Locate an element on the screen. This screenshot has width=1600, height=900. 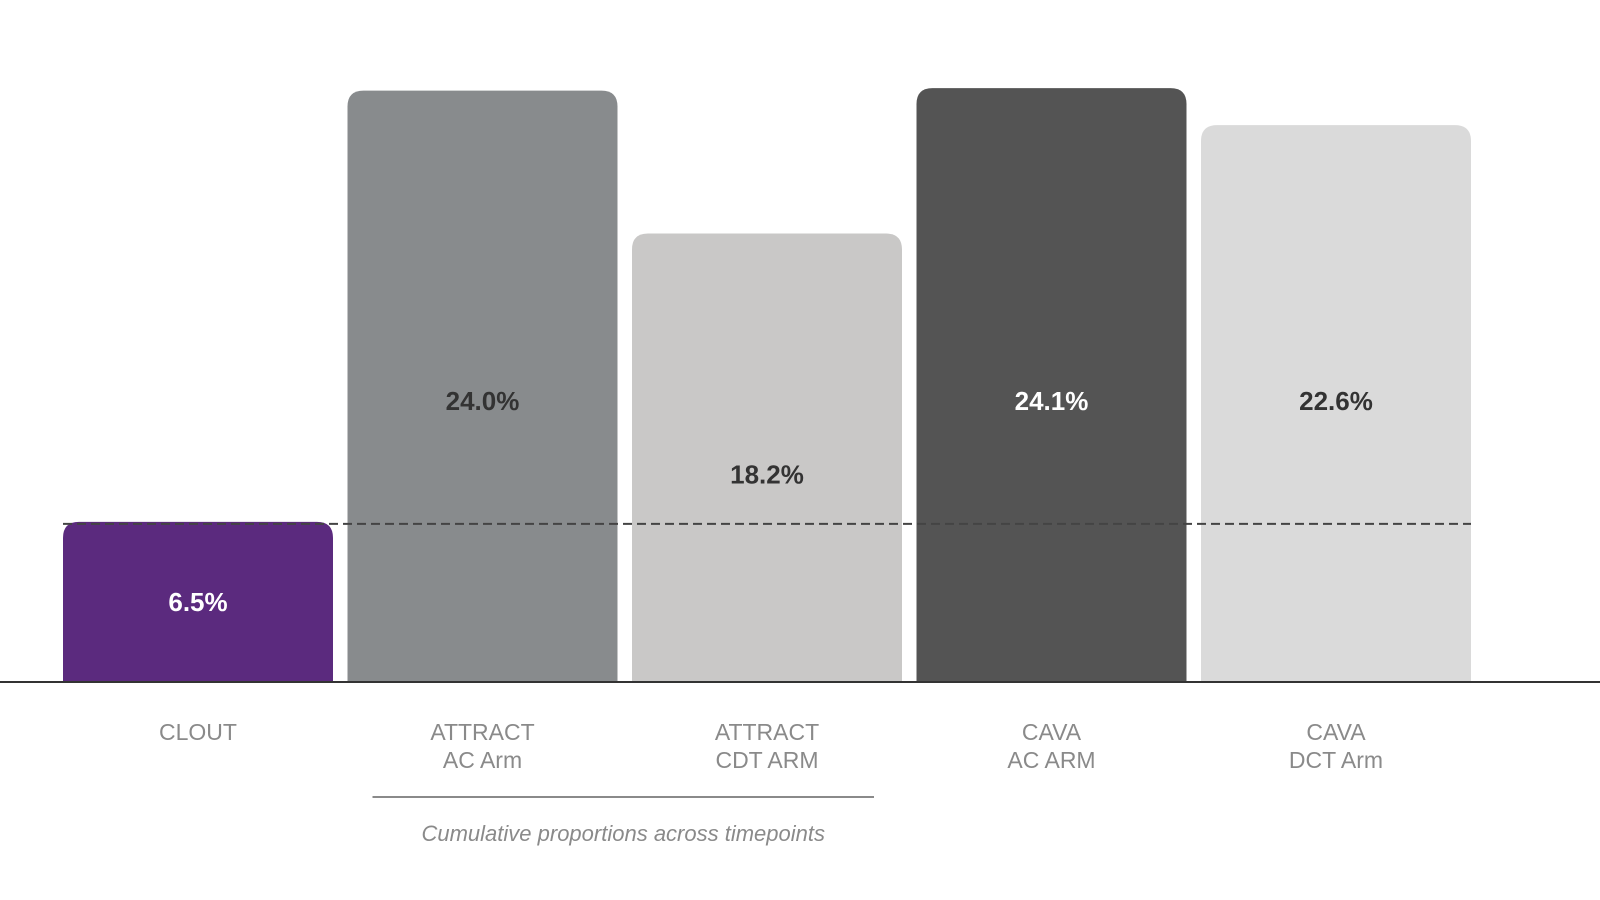
bracket-label: Cumulative proportions across timepoints is located at coordinates (623, 833).